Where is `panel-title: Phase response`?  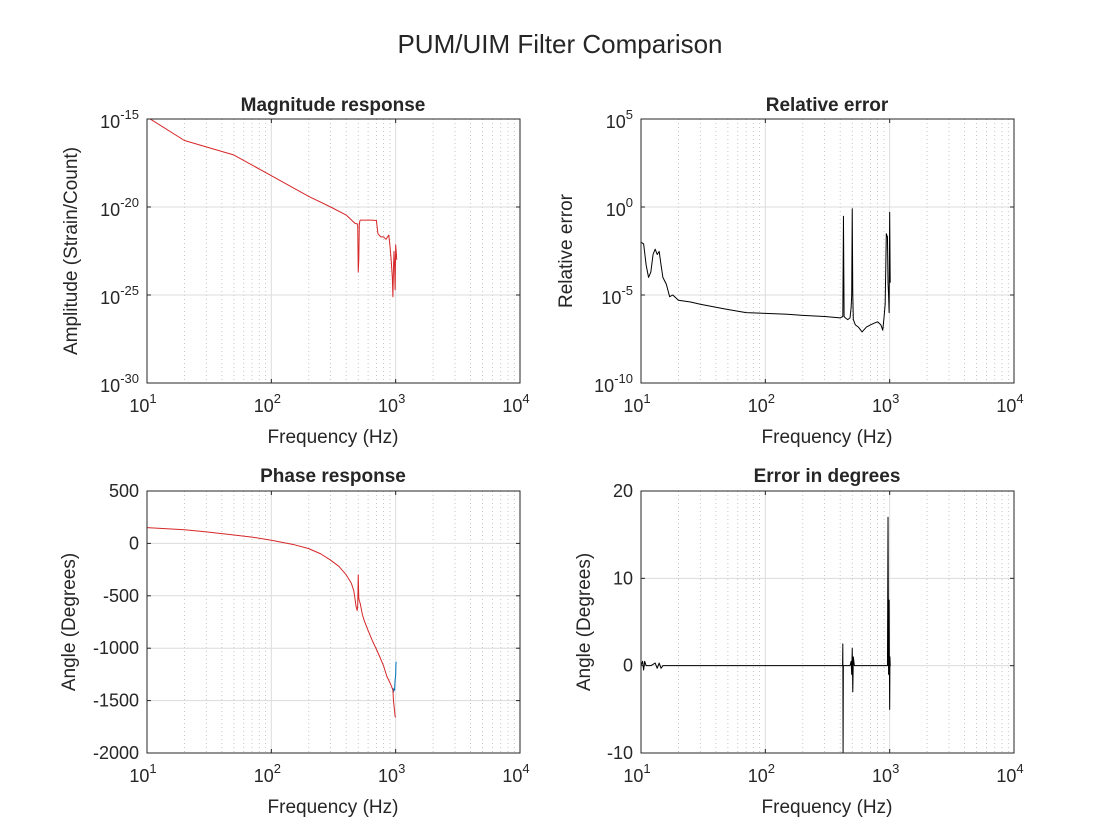 panel-title: Phase response is located at coordinates (333, 476).